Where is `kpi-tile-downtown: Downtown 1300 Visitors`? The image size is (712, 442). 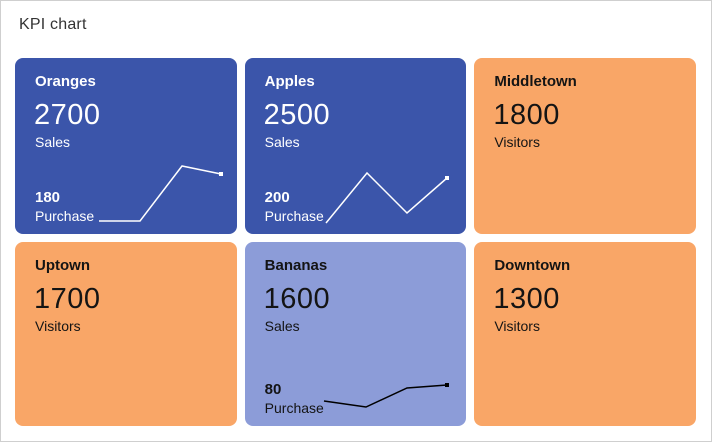 kpi-tile-downtown: Downtown 1300 Visitors is located at coordinates (585, 334).